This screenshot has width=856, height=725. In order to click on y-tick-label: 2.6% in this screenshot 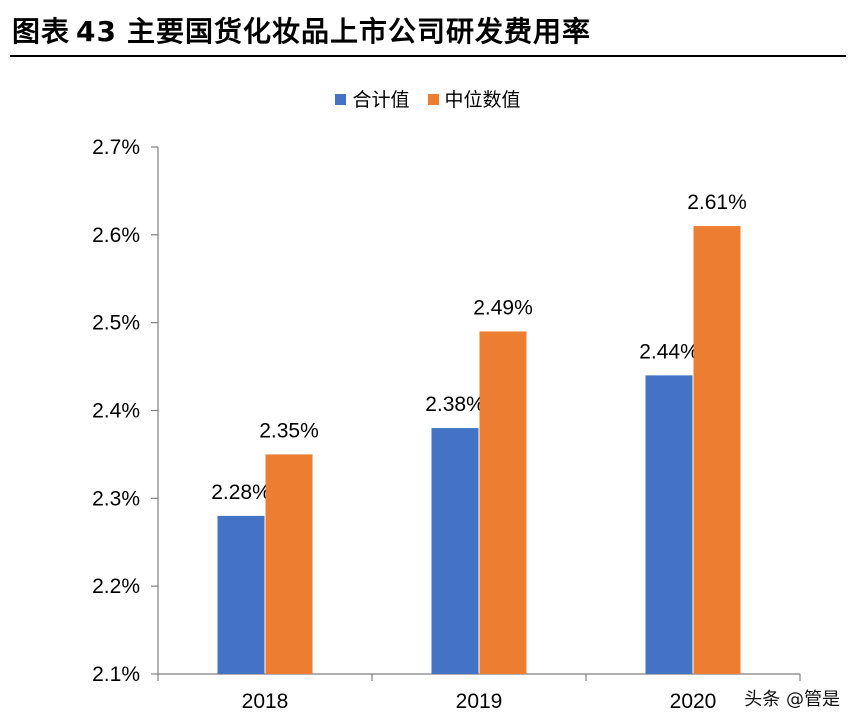, I will do `click(116, 235)`.